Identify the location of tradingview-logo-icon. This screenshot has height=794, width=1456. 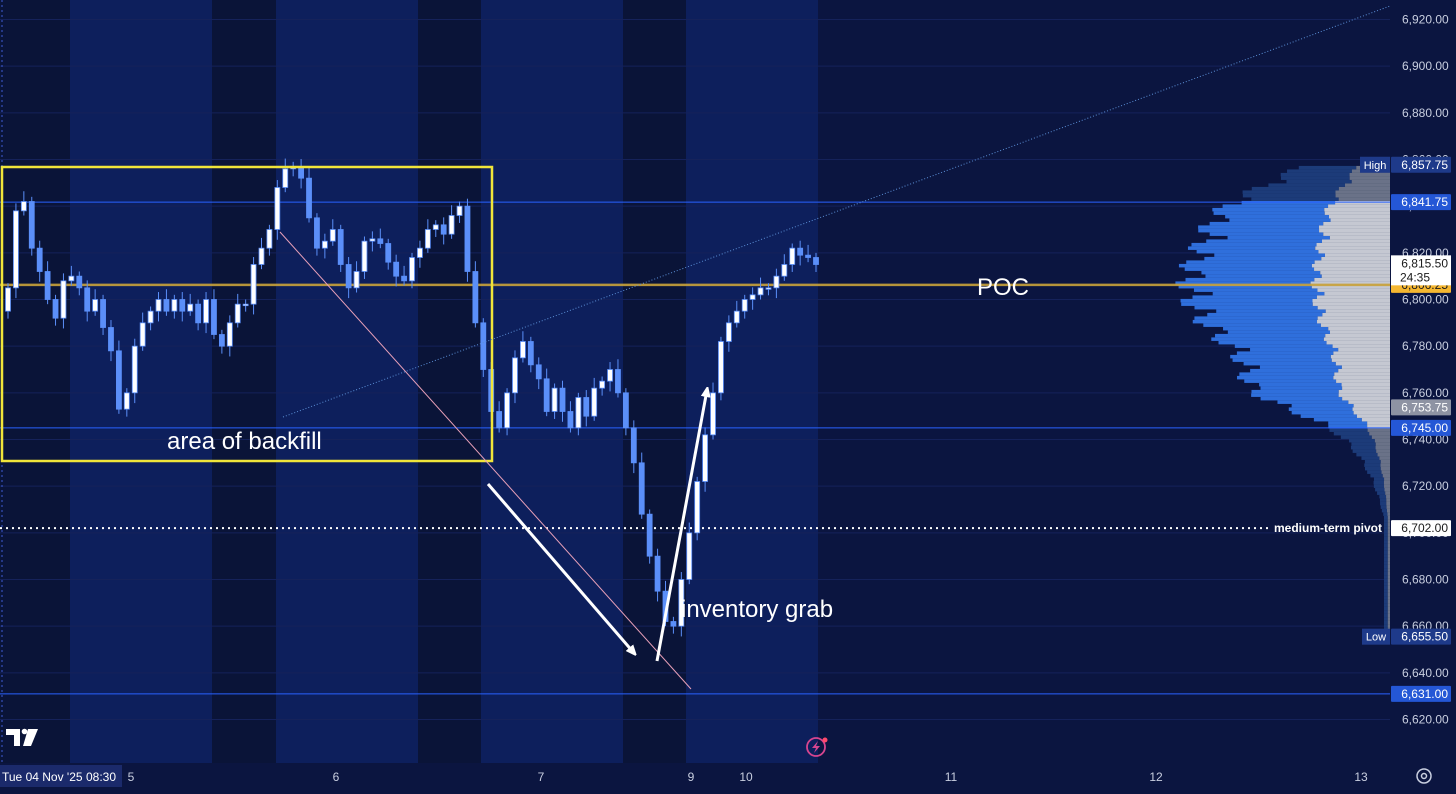
(22, 737).